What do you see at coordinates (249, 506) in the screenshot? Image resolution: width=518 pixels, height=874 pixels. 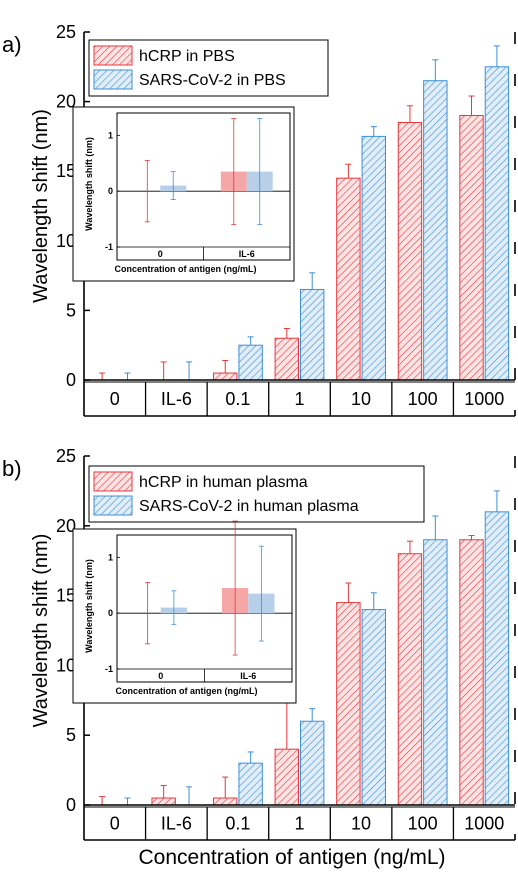 I see `legend-label: SARS-CoV-2 in human plasma` at bounding box center [249, 506].